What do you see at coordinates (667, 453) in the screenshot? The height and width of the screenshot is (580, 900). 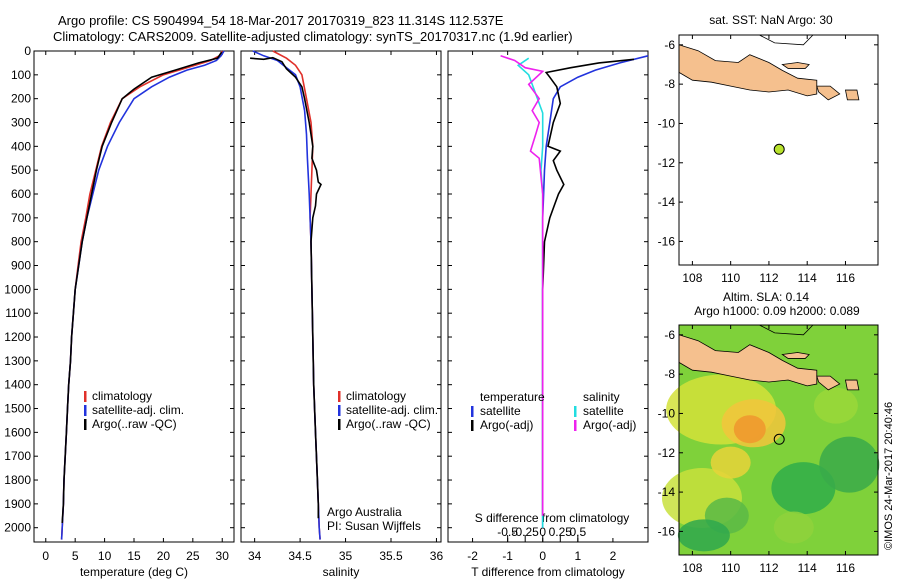 I see `sla-lat-tick-label: -12` at bounding box center [667, 453].